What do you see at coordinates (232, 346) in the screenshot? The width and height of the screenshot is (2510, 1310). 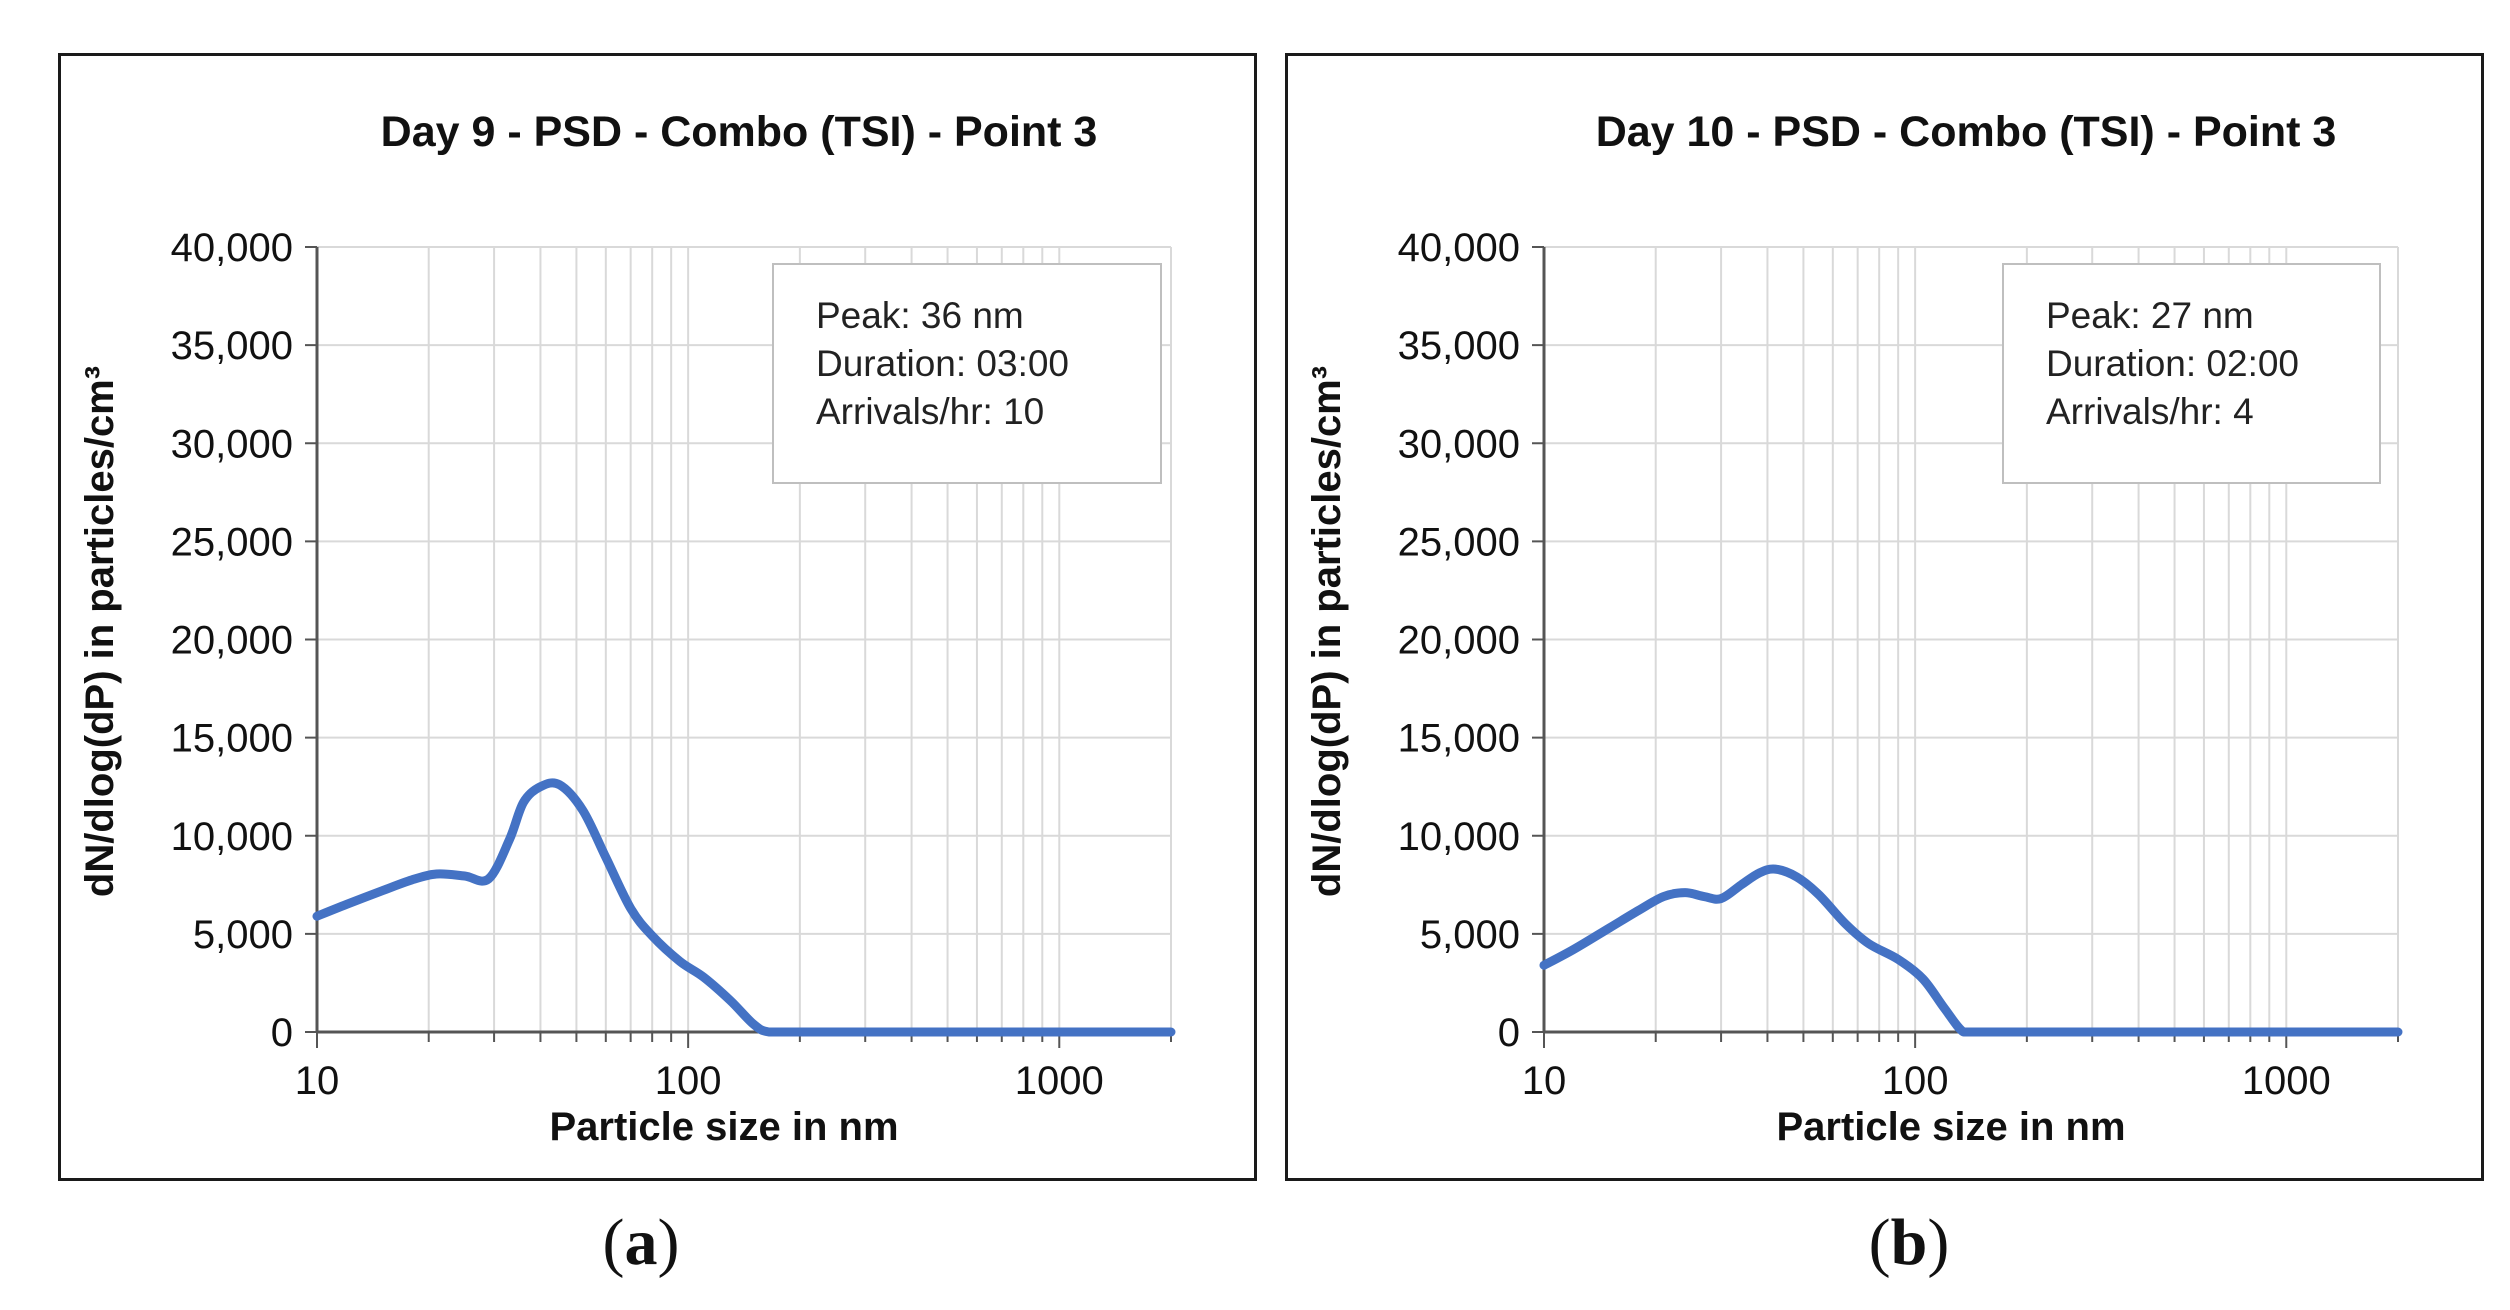 I see `chart-a-y-tick-label: 35,000` at bounding box center [232, 346].